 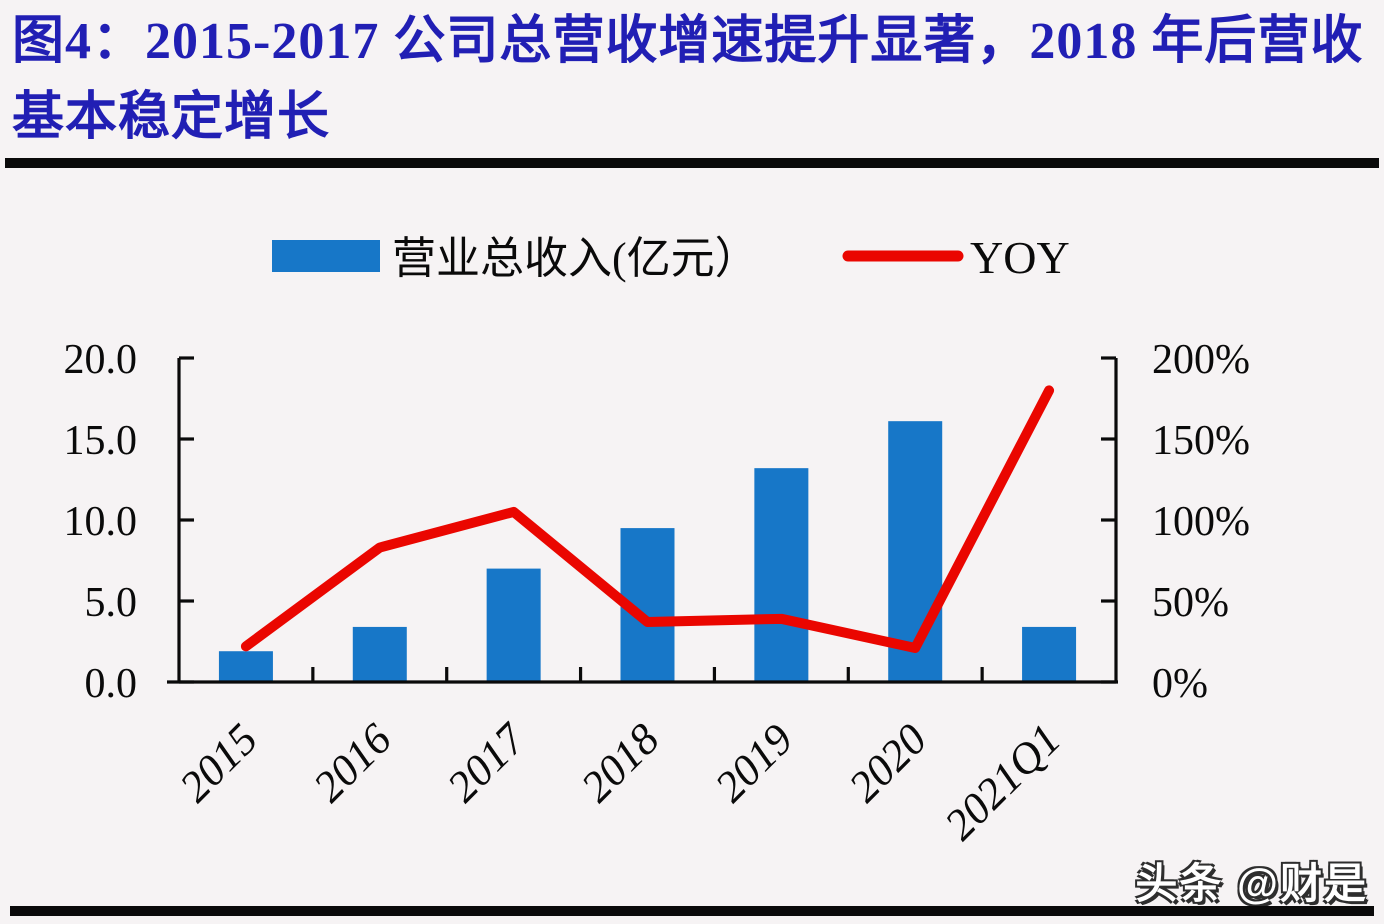 What do you see at coordinates (887, 762) in the screenshot?
I see `x-axis-label-2020: 2020` at bounding box center [887, 762].